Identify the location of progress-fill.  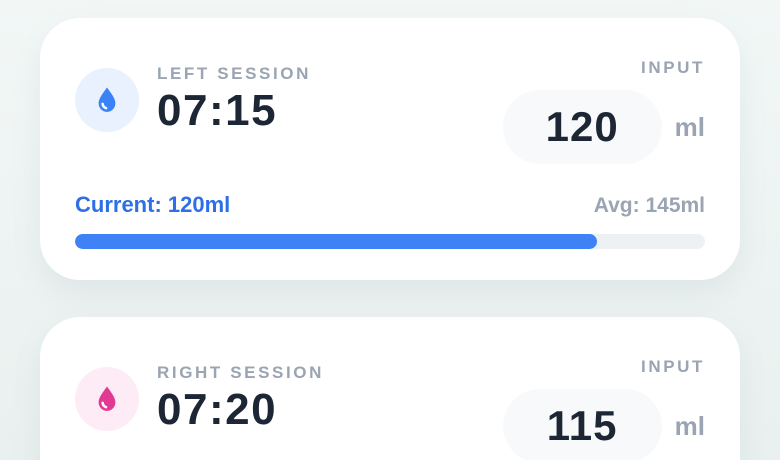
(336, 241).